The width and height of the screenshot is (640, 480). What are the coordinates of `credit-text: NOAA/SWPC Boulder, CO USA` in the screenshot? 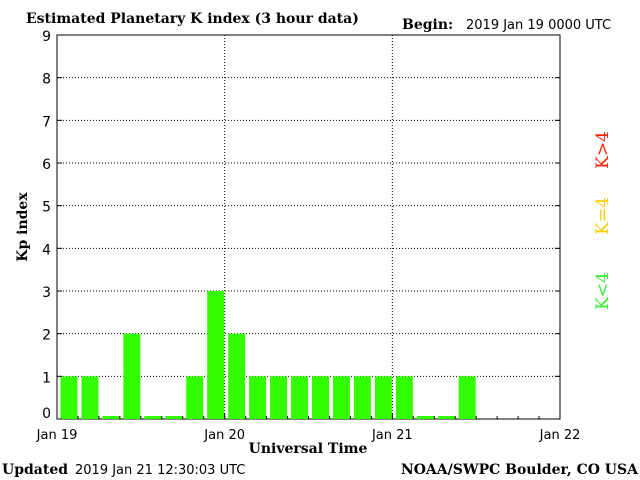 It's located at (520, 470).